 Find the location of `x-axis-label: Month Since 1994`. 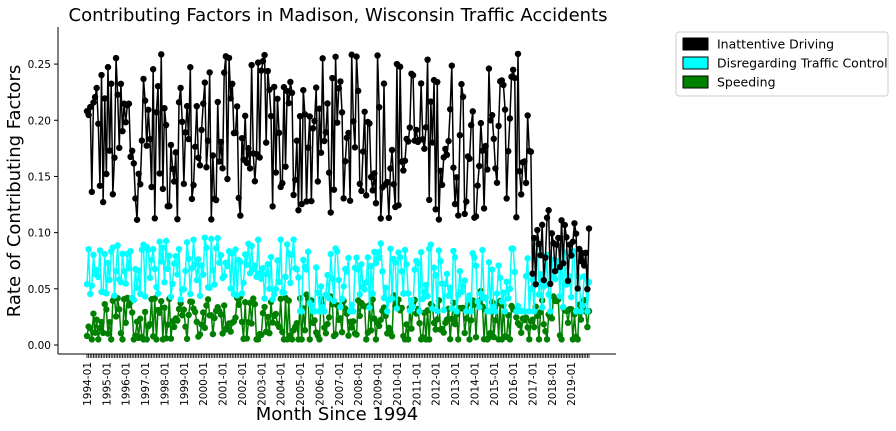

x-axis-label: Month Since 1994 is located at coordinates (337, 414).